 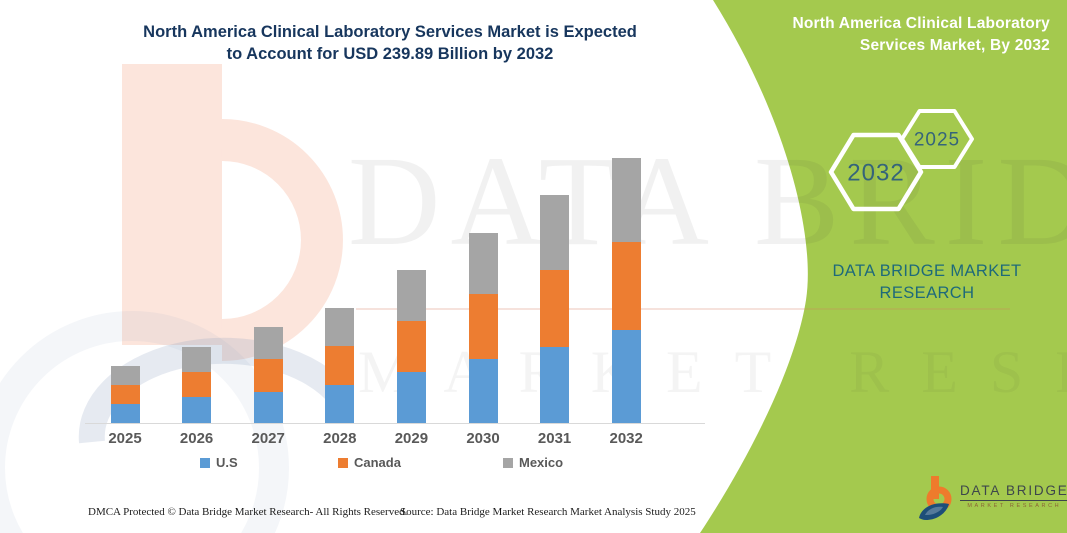 I want to click on hexagon-2025-label: 2025, so click(x=937, y=140).